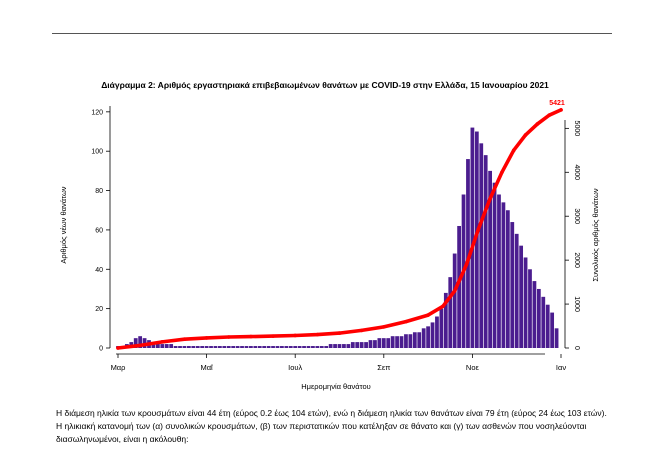 Image resolution: width=650 pixels, height=464 pixels. Describe the element at coordinates (576, 260) in the screenshot. I see `y2-tick-label: 2000` at that location.